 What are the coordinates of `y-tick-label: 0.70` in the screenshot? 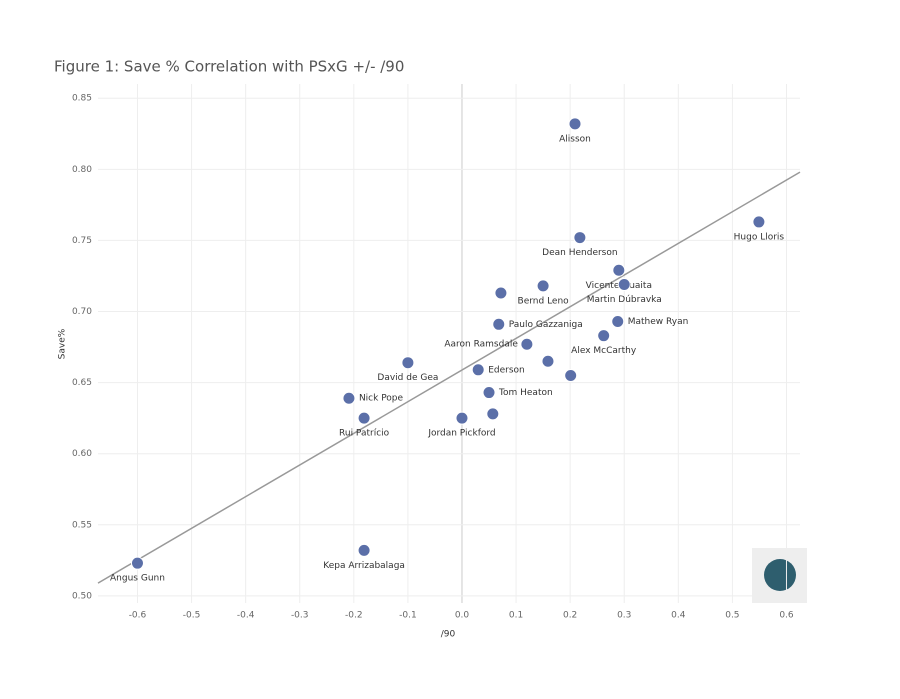 It's located at (82, 312).